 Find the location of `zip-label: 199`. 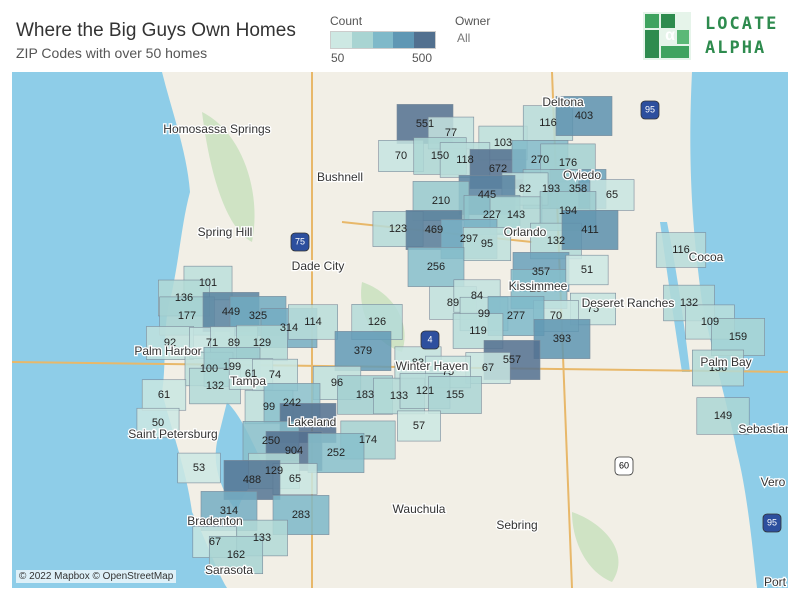

zip-label: 199 is located at coordinates (232, 367).